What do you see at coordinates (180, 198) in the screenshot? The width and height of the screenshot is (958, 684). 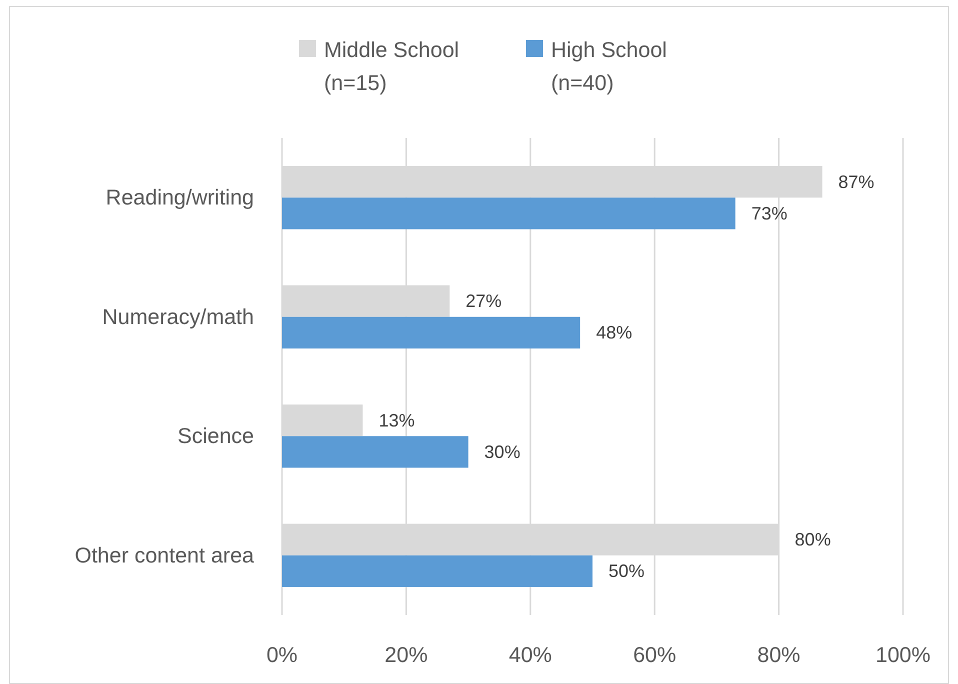 I see `y-tick-label: Reading/writing` at bounding box center [180, 198].